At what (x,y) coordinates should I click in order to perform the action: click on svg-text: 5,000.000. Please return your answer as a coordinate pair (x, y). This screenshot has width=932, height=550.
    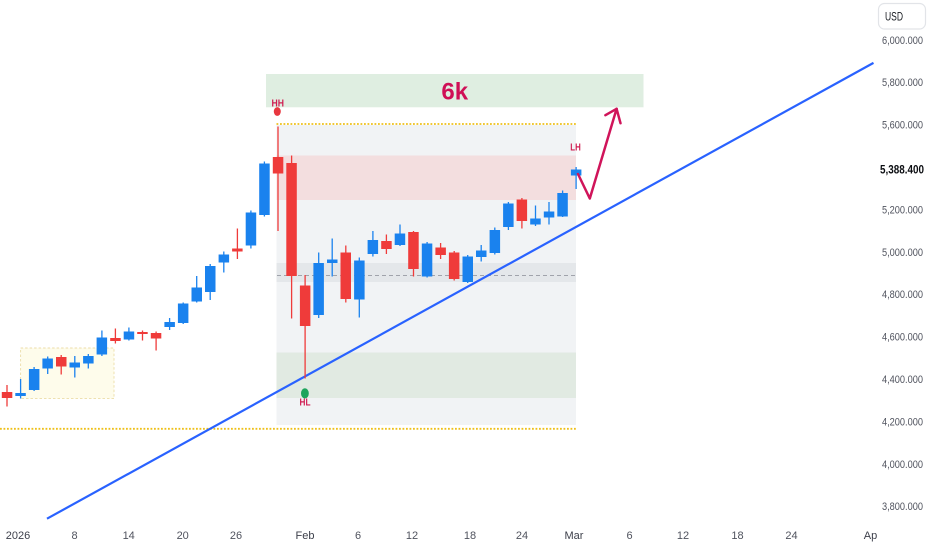
    Looking at the image, I should click on (902, 253).